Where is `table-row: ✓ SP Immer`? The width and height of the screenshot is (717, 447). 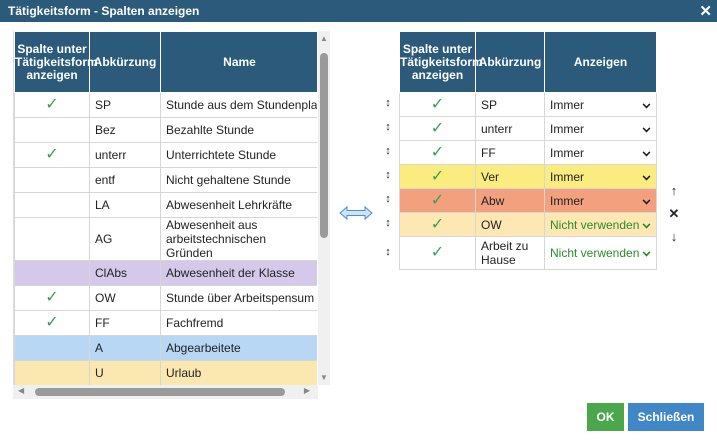
table-row: ✓ SP Immer is located at coordinates (528, 104).